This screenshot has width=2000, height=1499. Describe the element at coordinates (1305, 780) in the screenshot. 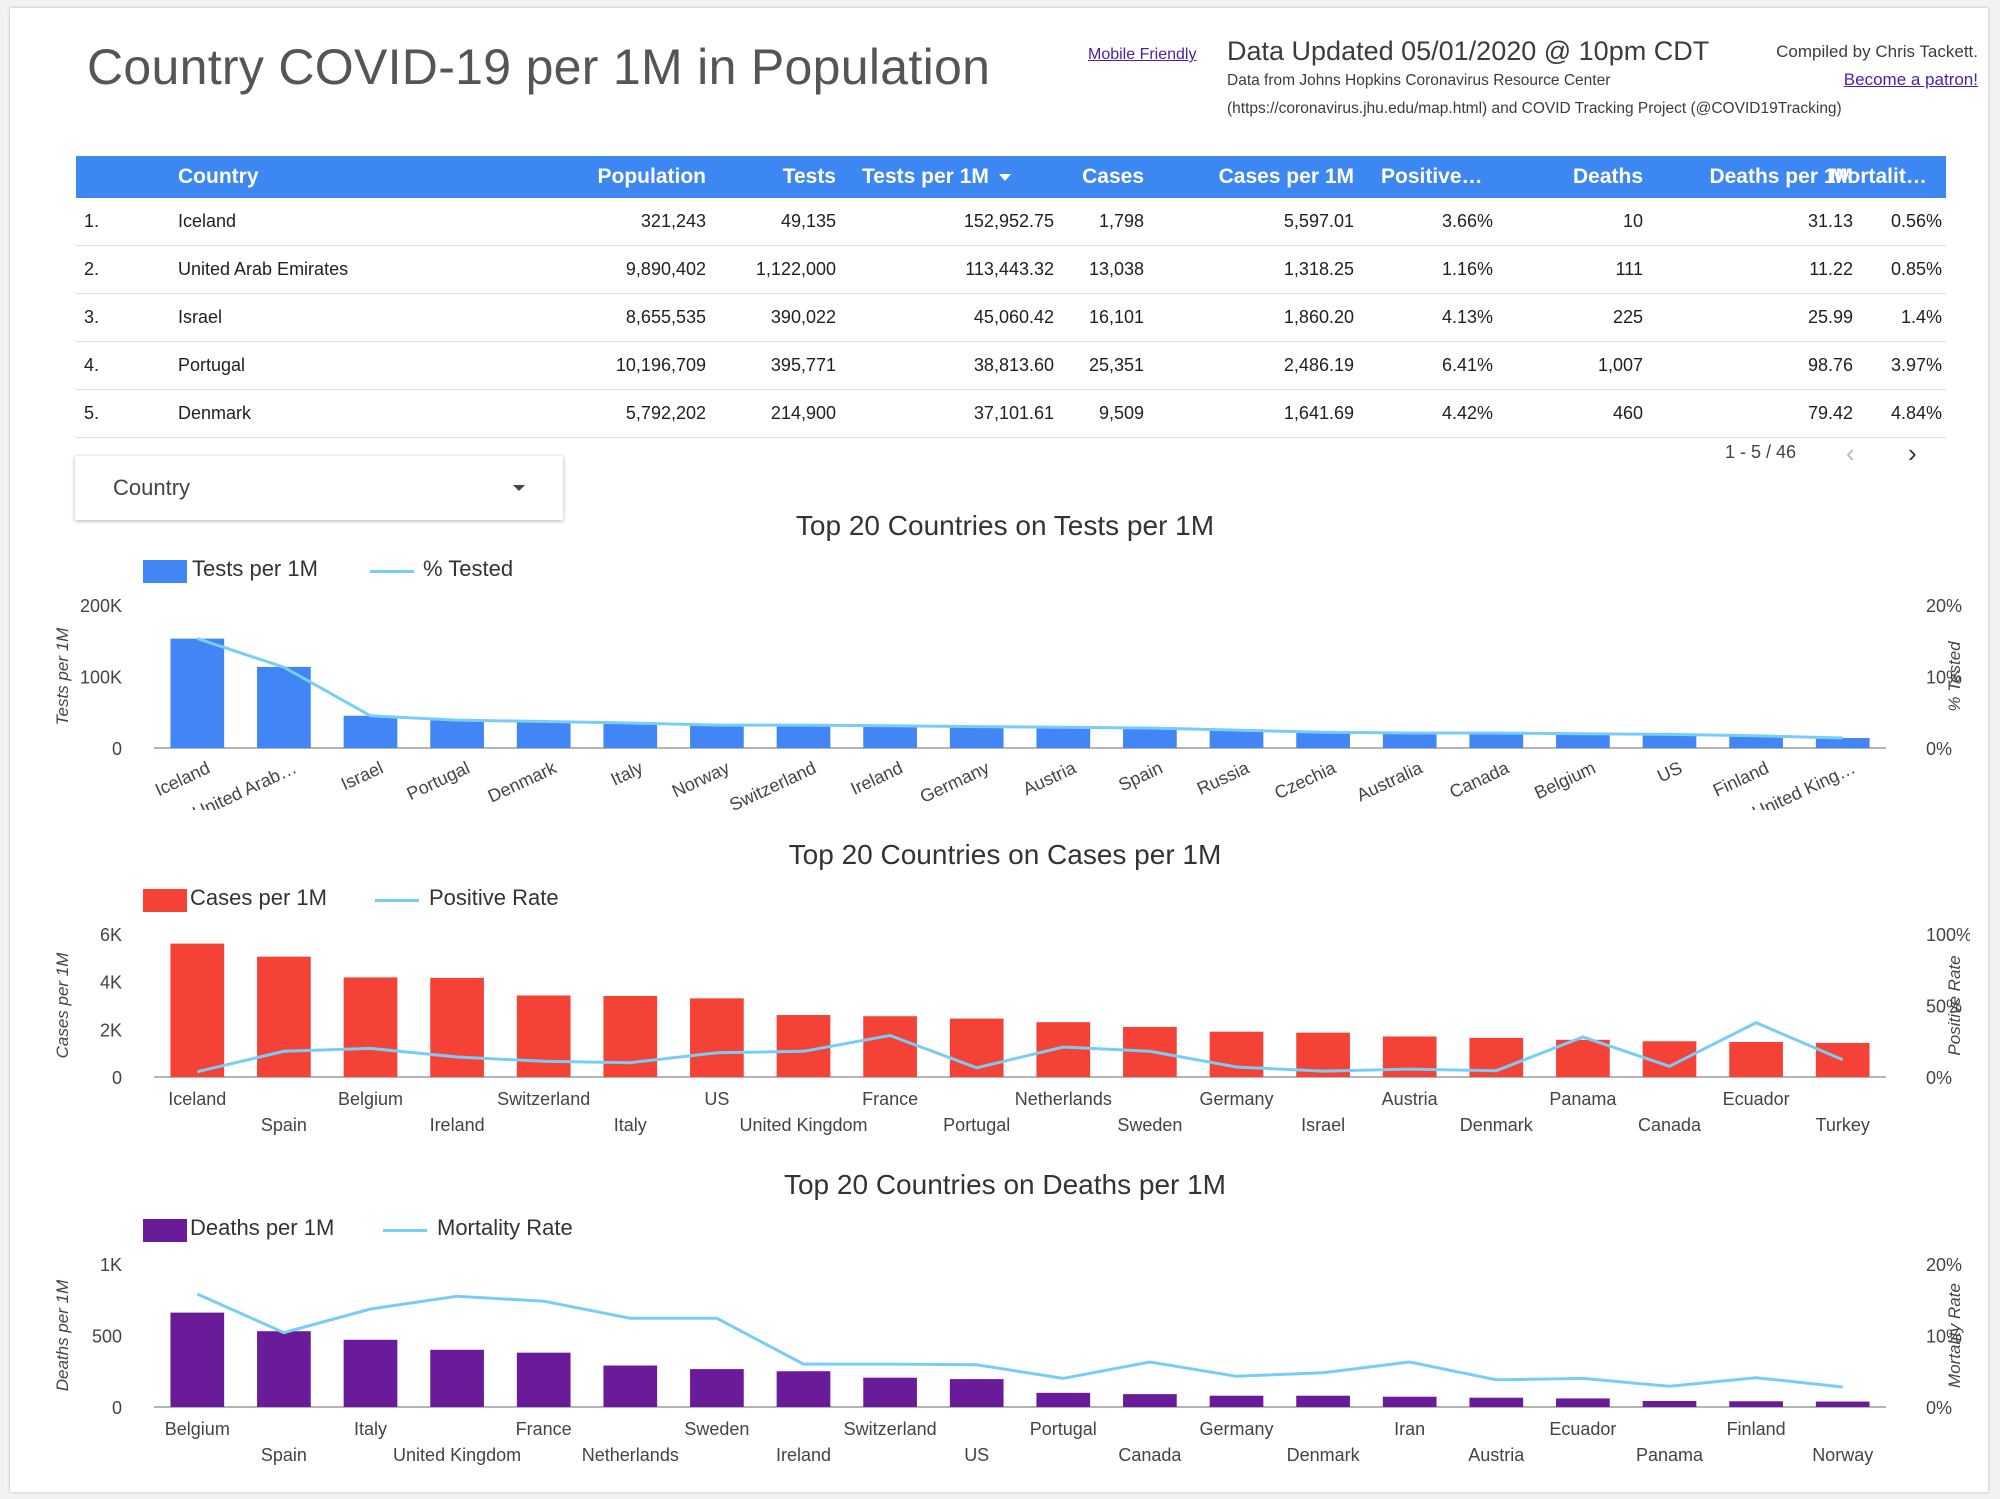

I see `x-tick-label: Czechia` at that location.